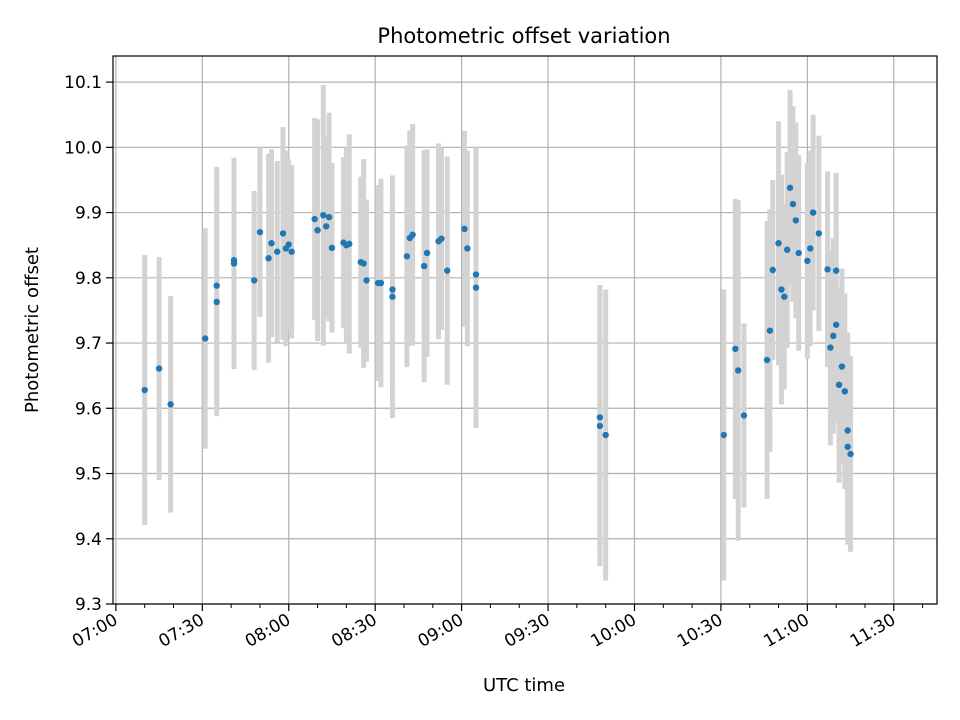 The image size is (960, 720). I want to click on y-tick-label: 10.0, so click(83, 148).